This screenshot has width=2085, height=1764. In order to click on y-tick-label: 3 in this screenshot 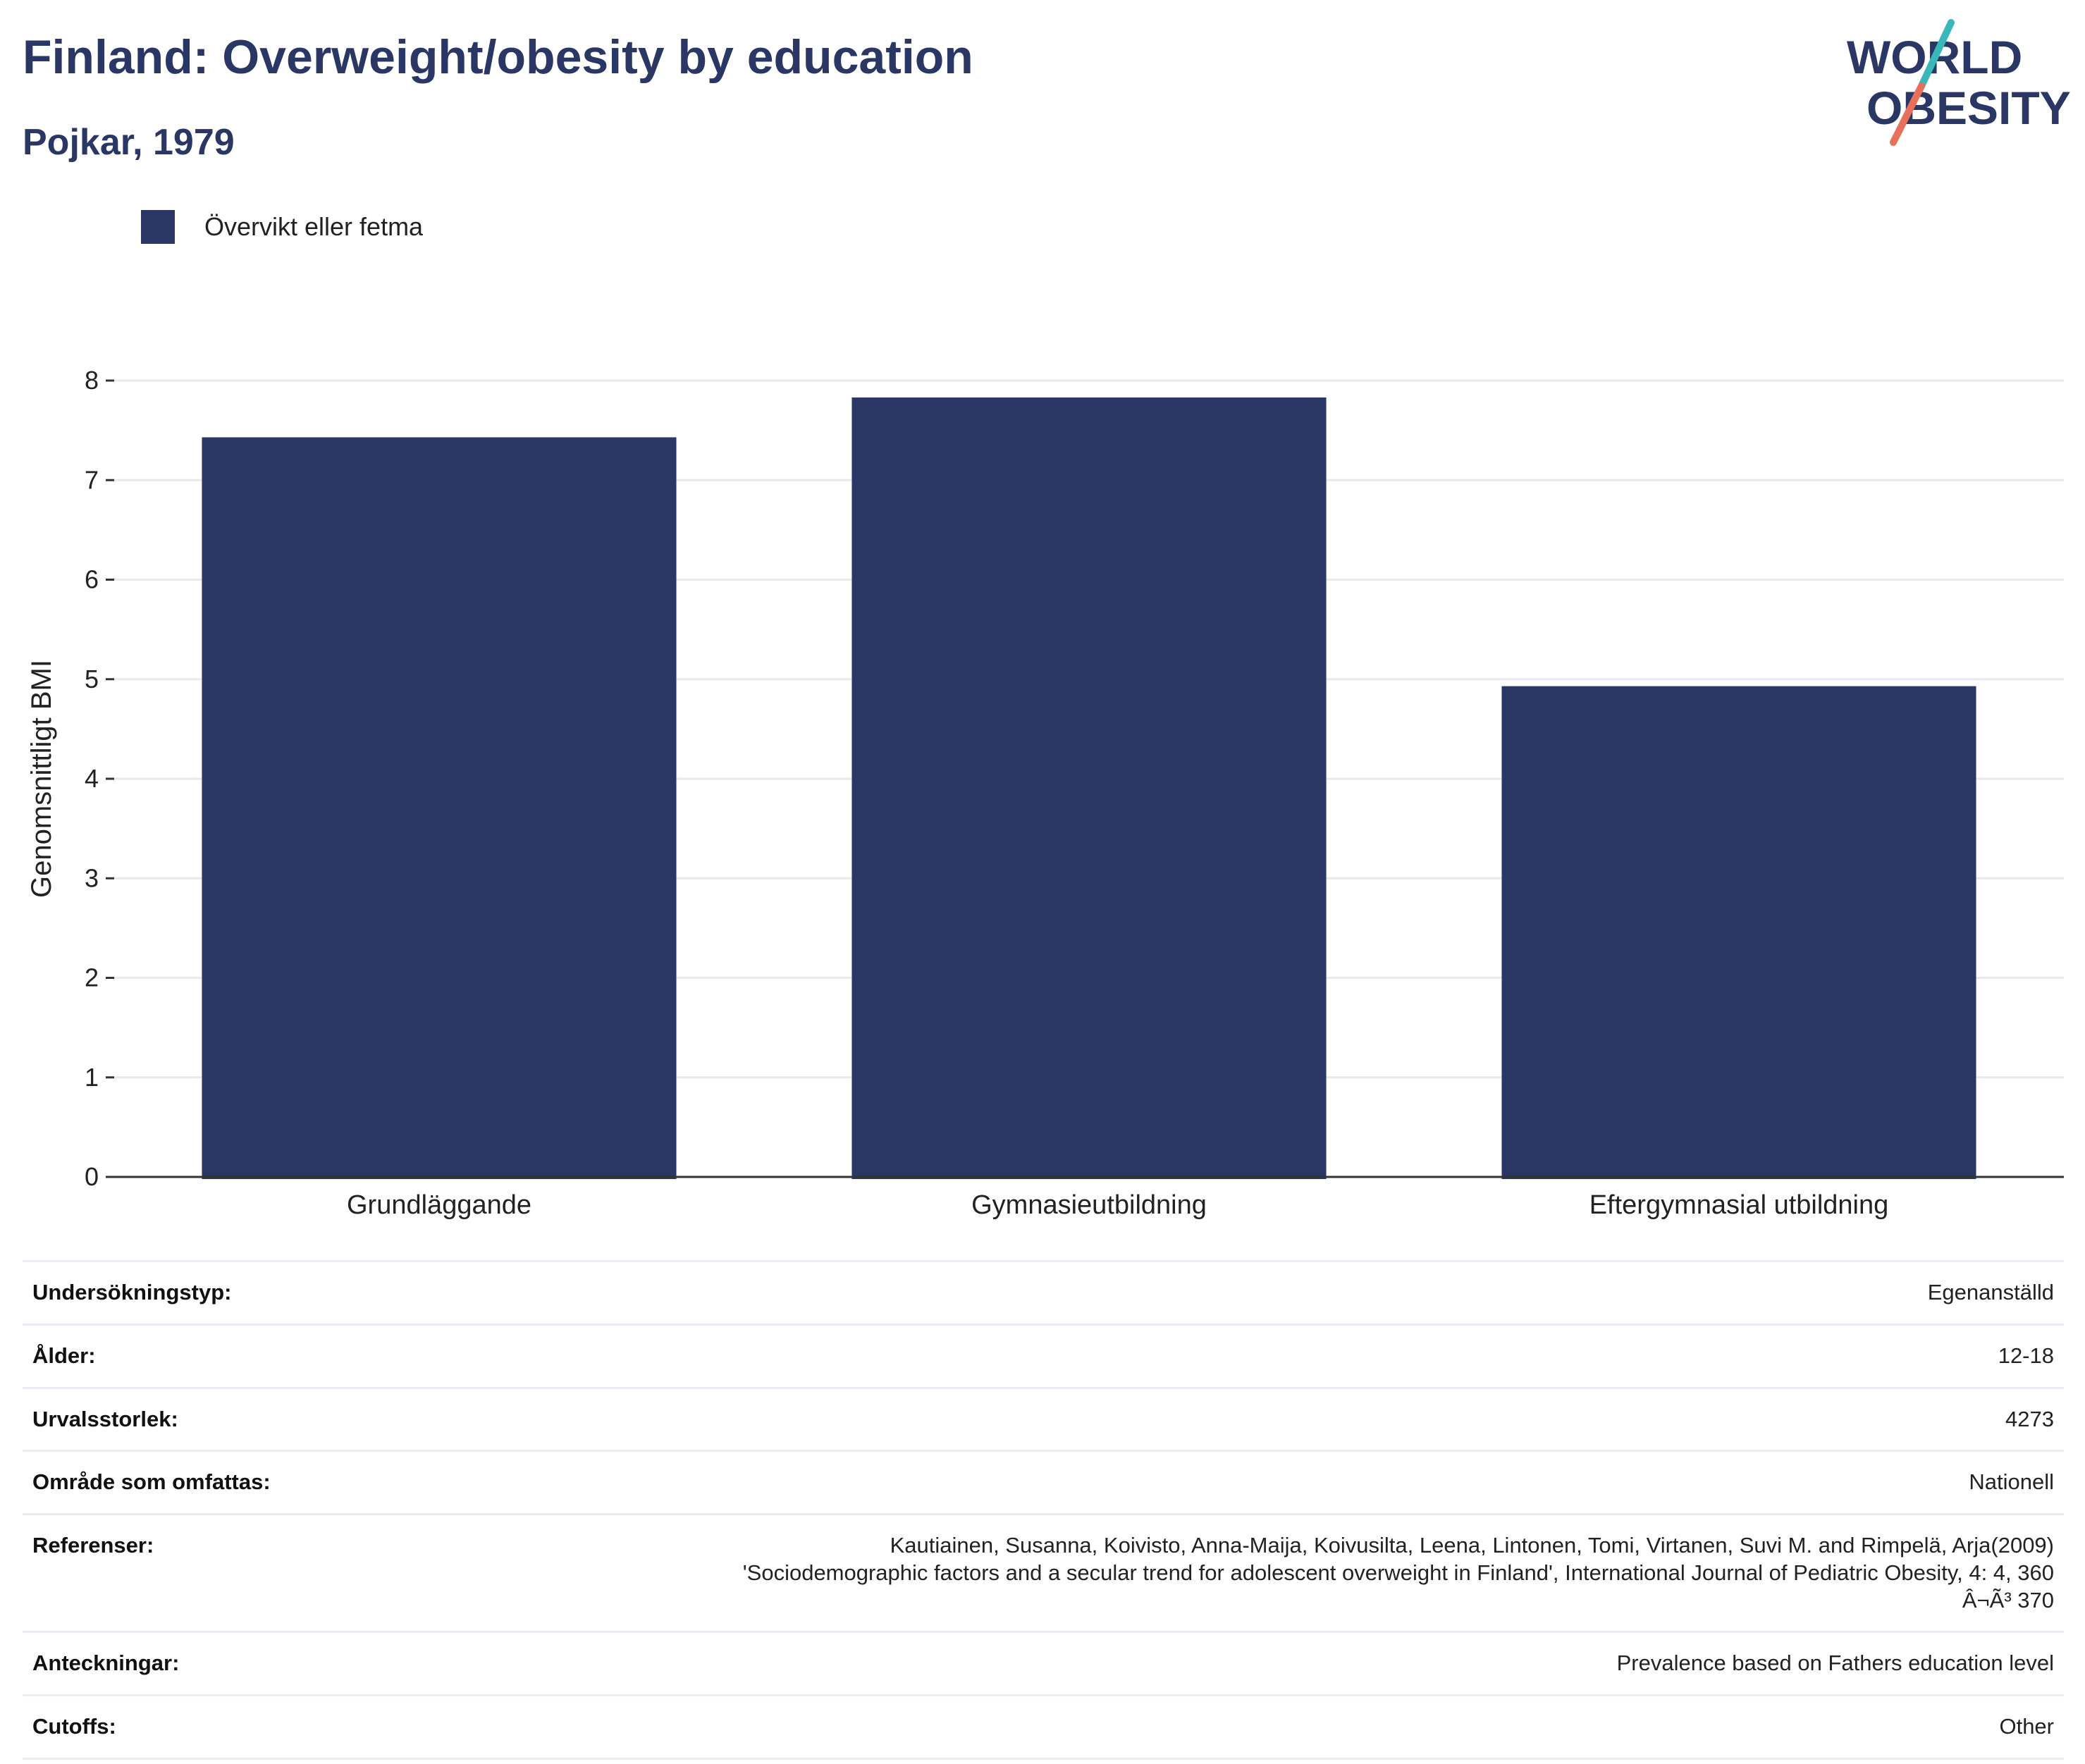, I will do `click(92, 877)`.